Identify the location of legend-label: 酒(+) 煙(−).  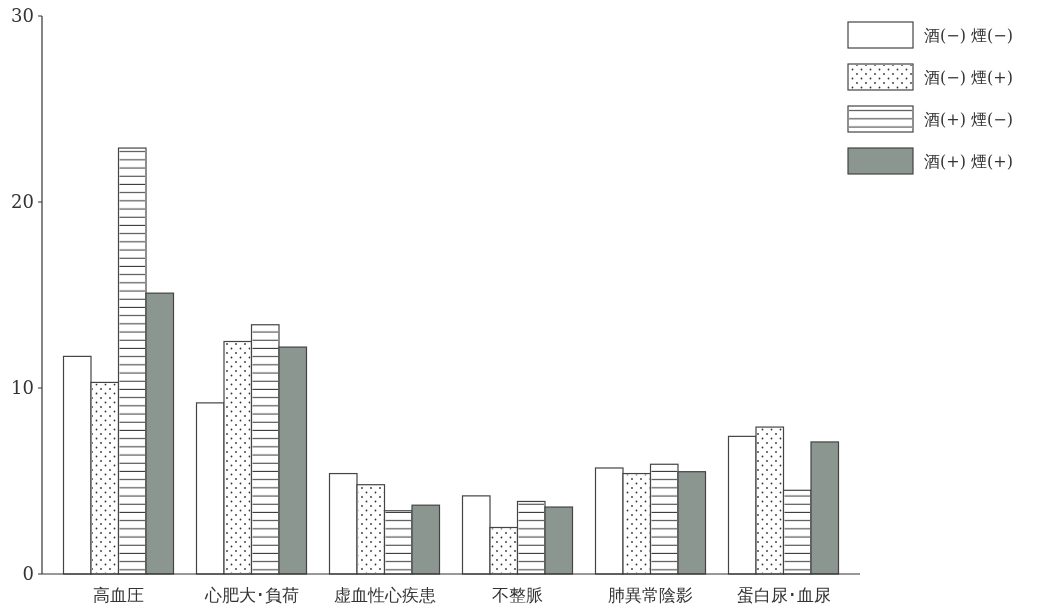
(968, 119).